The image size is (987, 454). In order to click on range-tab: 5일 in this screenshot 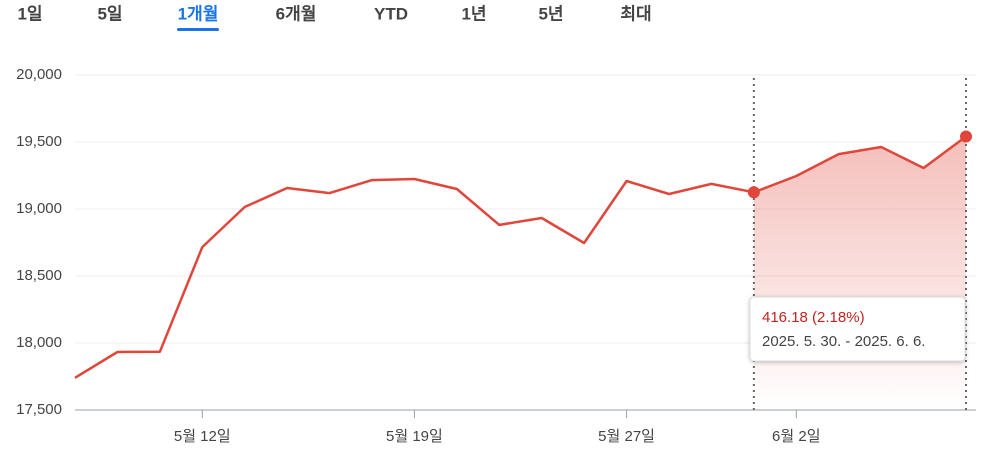, I will do `click(109, 13)`.